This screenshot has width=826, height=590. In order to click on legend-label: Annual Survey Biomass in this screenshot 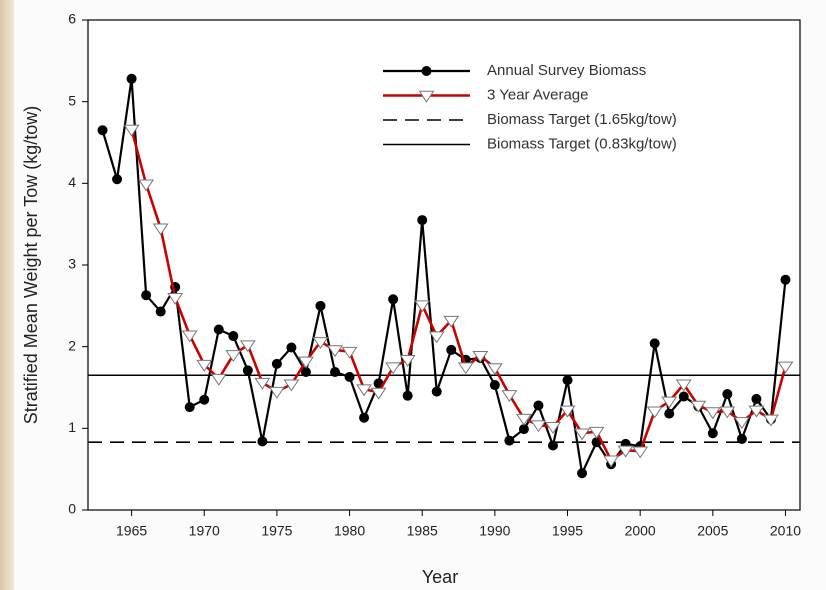, I will do `click(566, 70)`.